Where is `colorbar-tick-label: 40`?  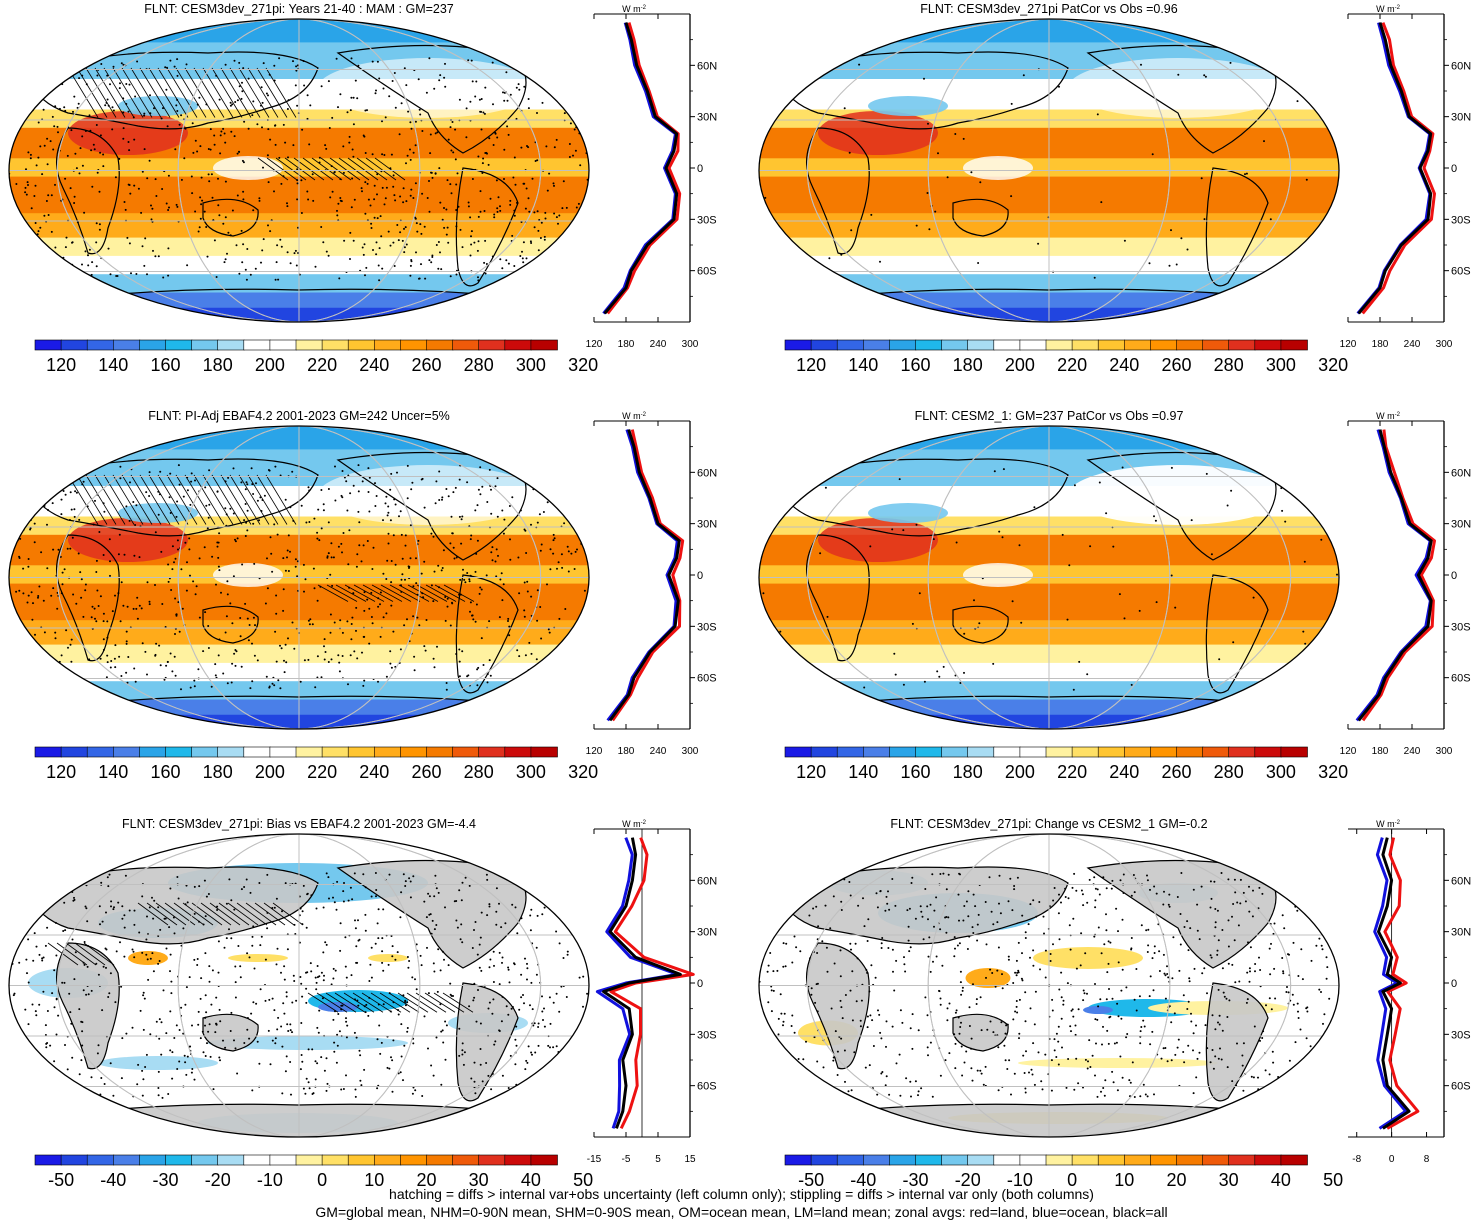
colorbar-tick-label: 40 is located at coordinates (1281, 1180).